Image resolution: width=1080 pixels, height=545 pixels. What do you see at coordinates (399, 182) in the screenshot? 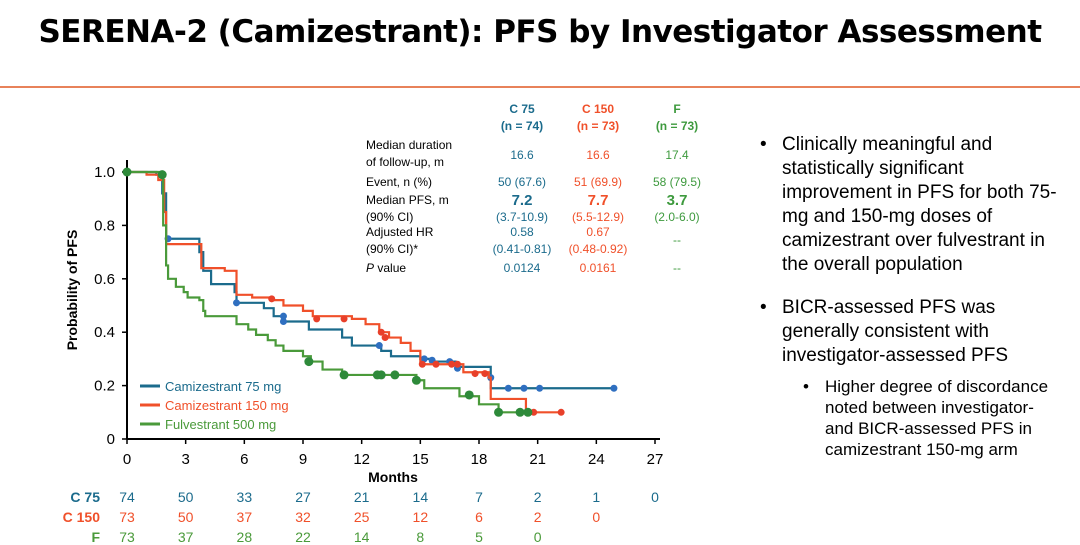
I see `row-label: Event, n (%)` at bounding box center [399, 182].